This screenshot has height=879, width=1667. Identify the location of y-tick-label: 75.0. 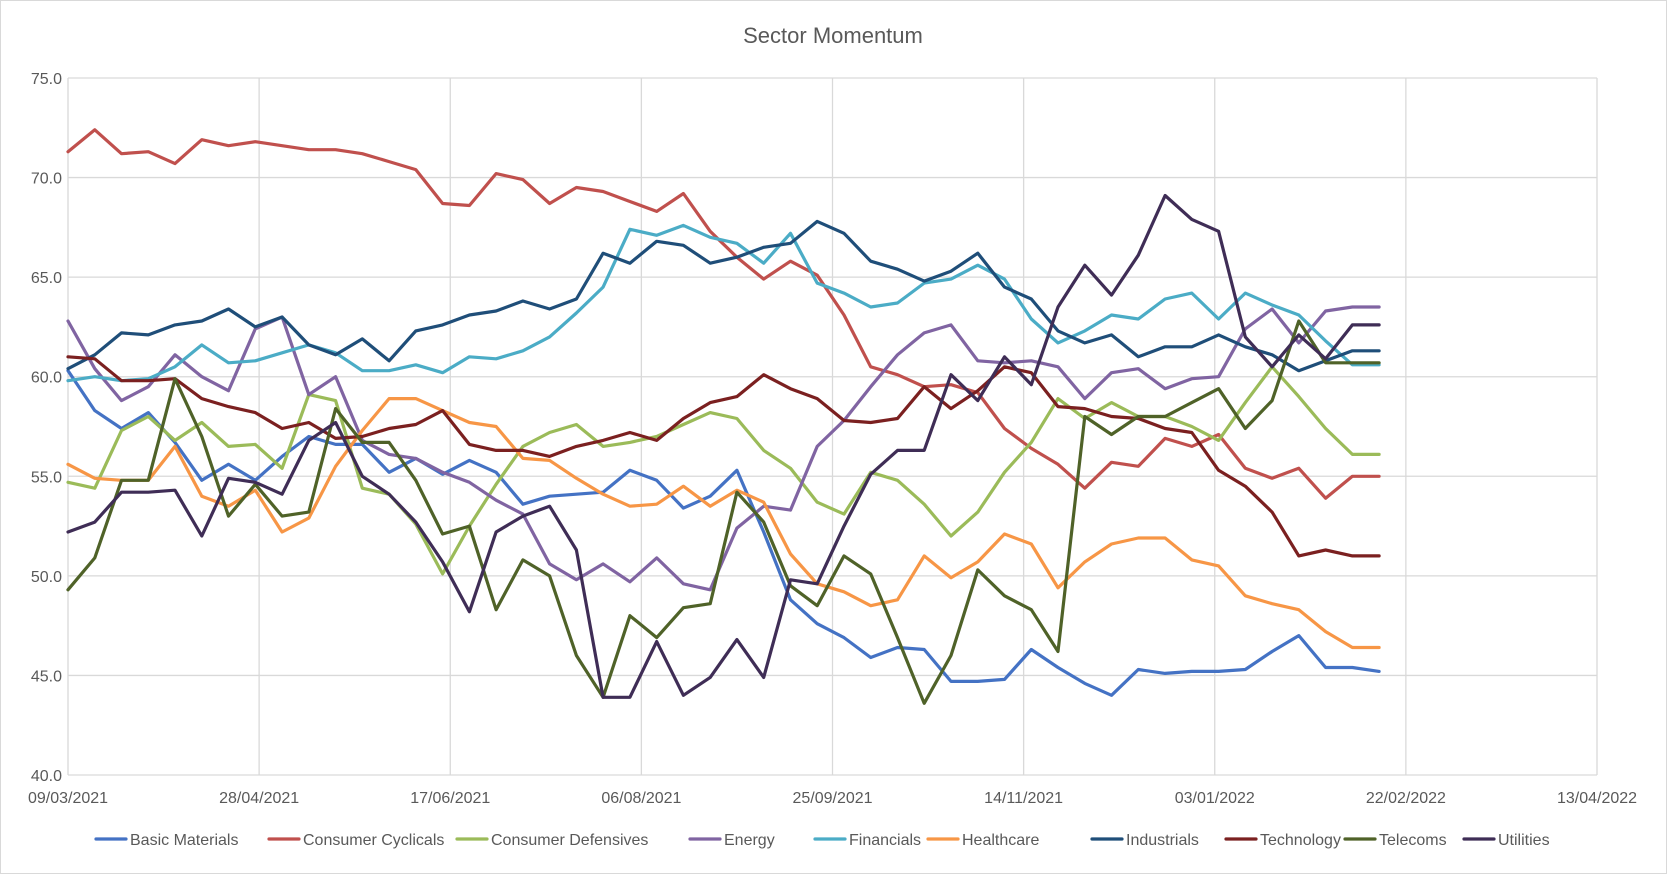
(46, 79).